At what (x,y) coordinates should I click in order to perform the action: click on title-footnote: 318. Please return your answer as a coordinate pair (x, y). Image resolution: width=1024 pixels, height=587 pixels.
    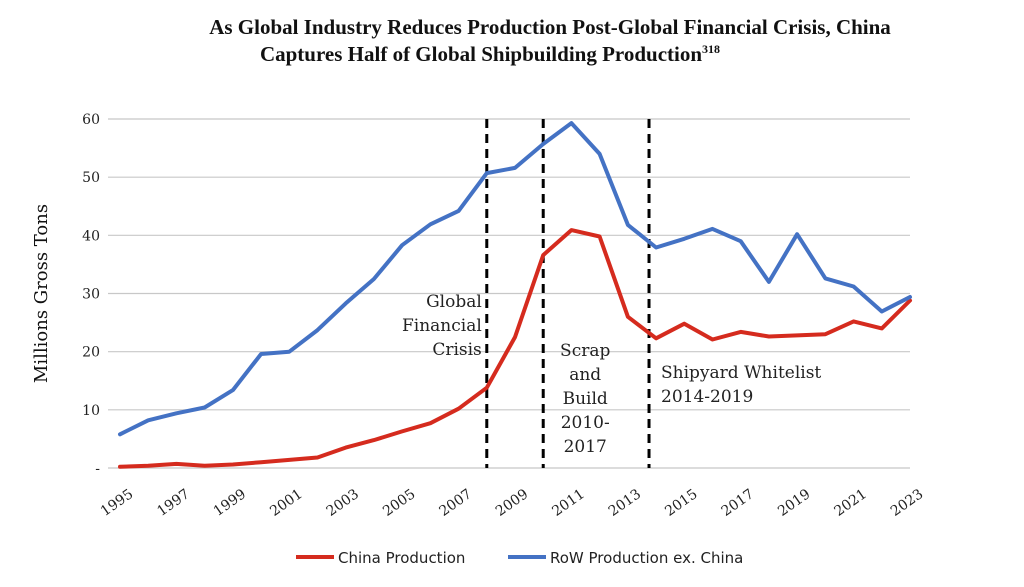
    Looking at the image, I should click on (711, 49).